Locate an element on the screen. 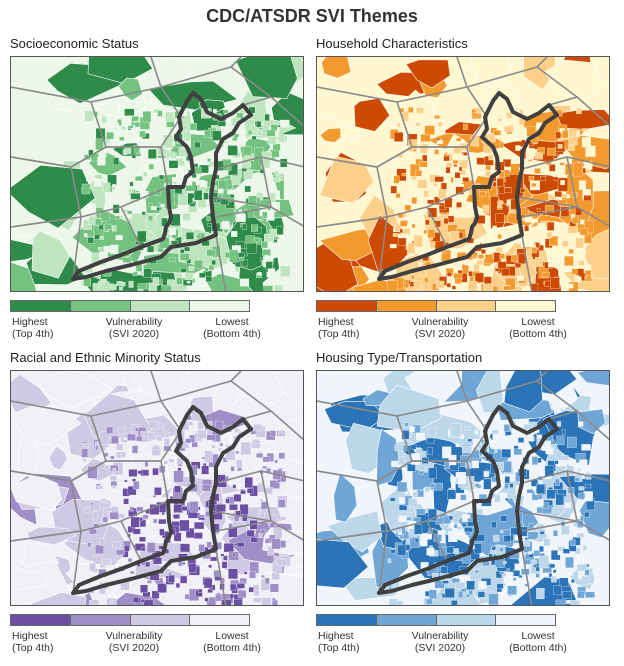 This screenshot has width=624, height=666. legend-vulnerability-label: Vulnerability is located at coordinates (440, 322).